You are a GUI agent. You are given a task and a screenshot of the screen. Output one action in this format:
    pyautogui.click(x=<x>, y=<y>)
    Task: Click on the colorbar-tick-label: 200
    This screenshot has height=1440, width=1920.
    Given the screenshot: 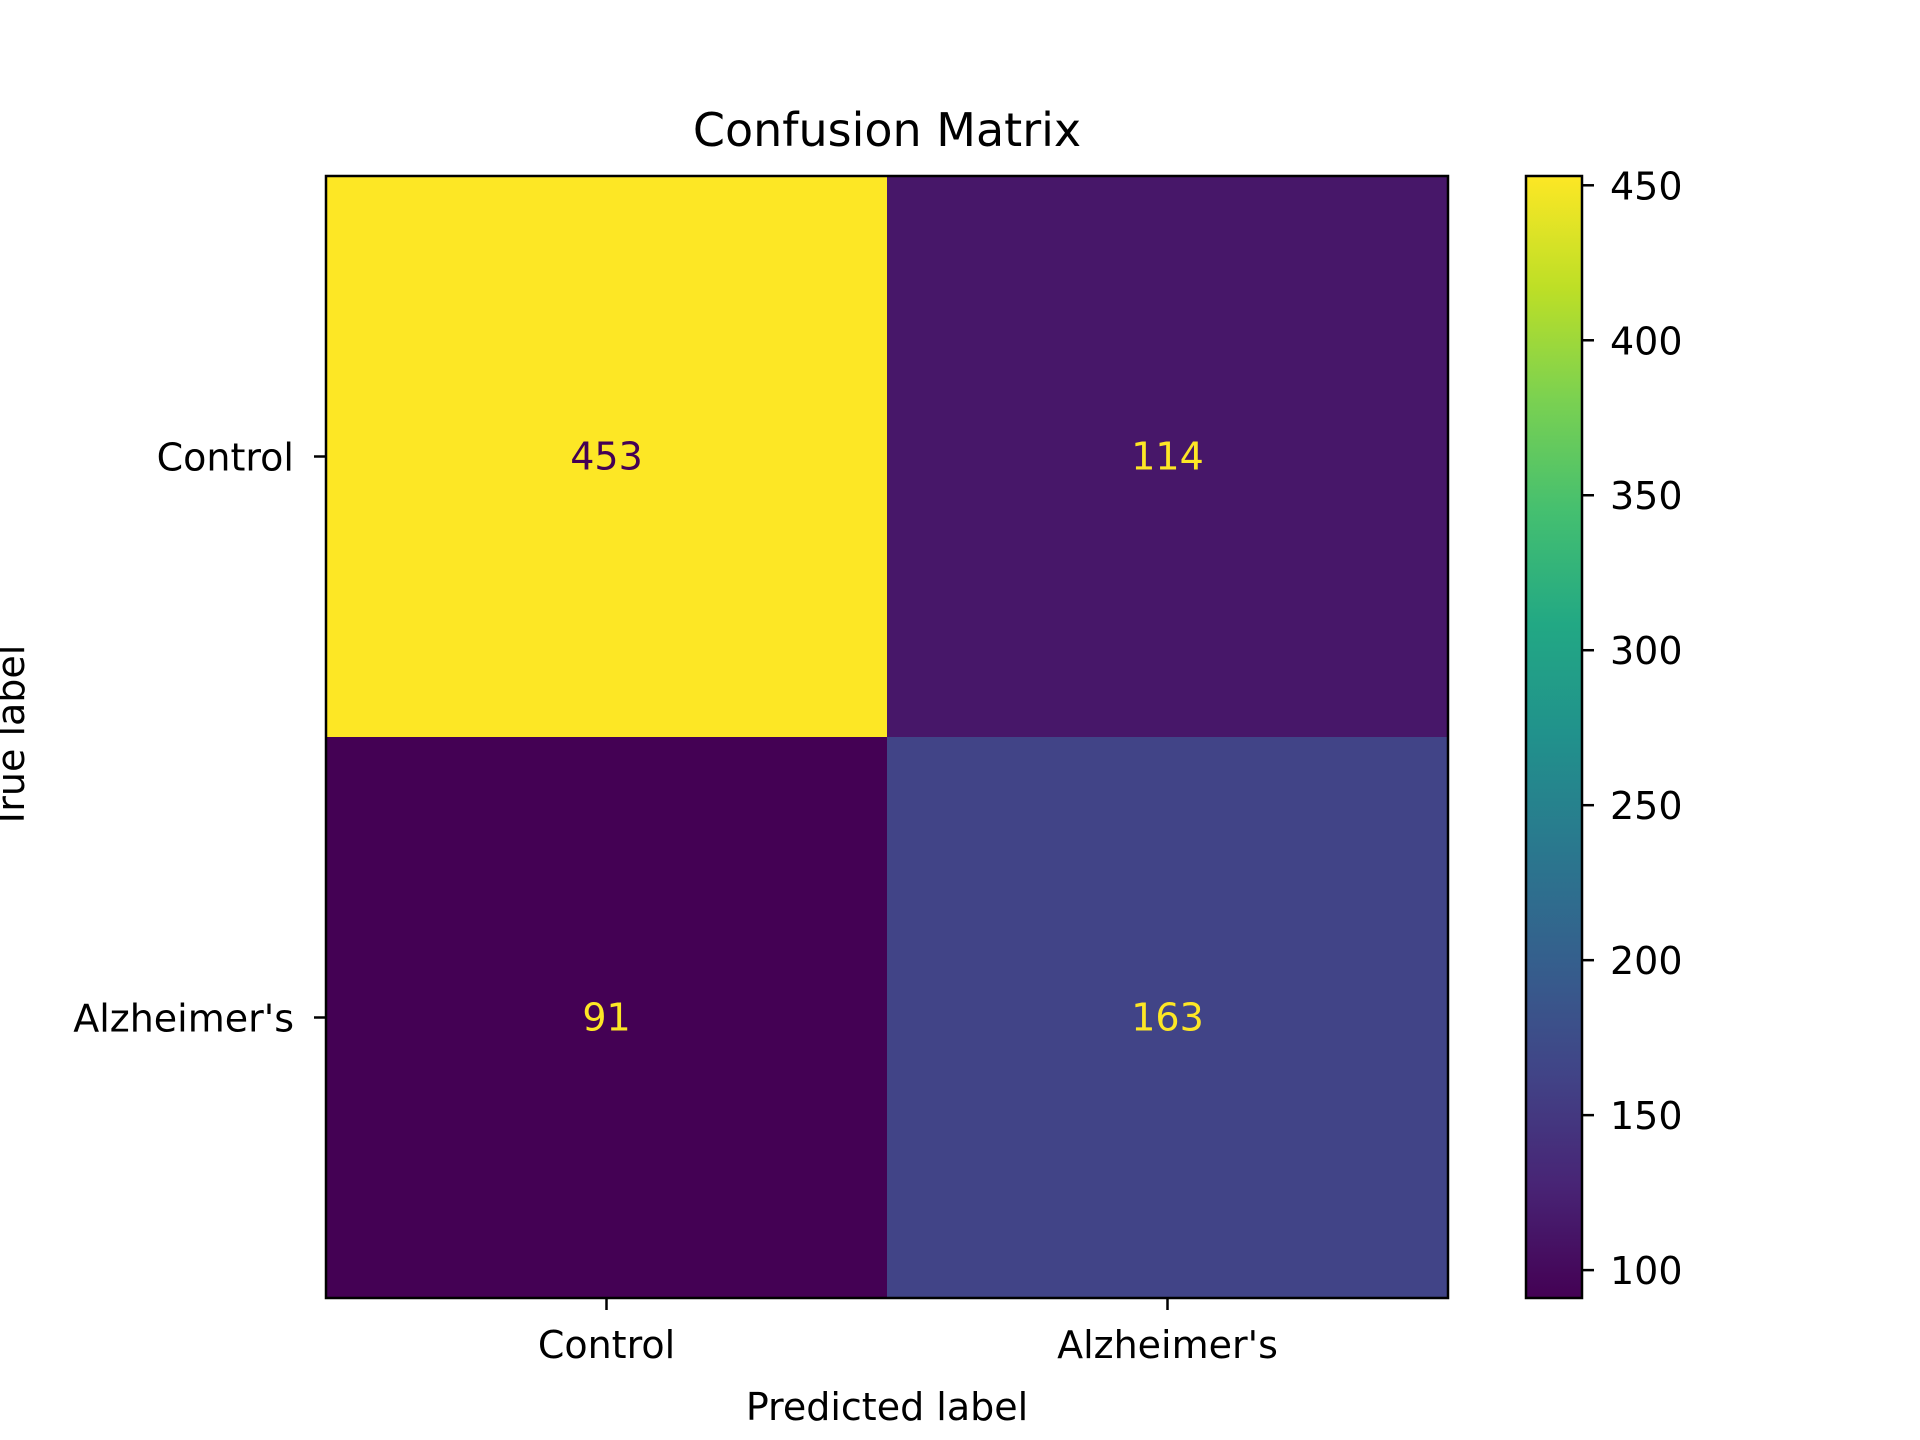 What is the action you would take?
    pyautogui.click(x=1646, y=961)
    